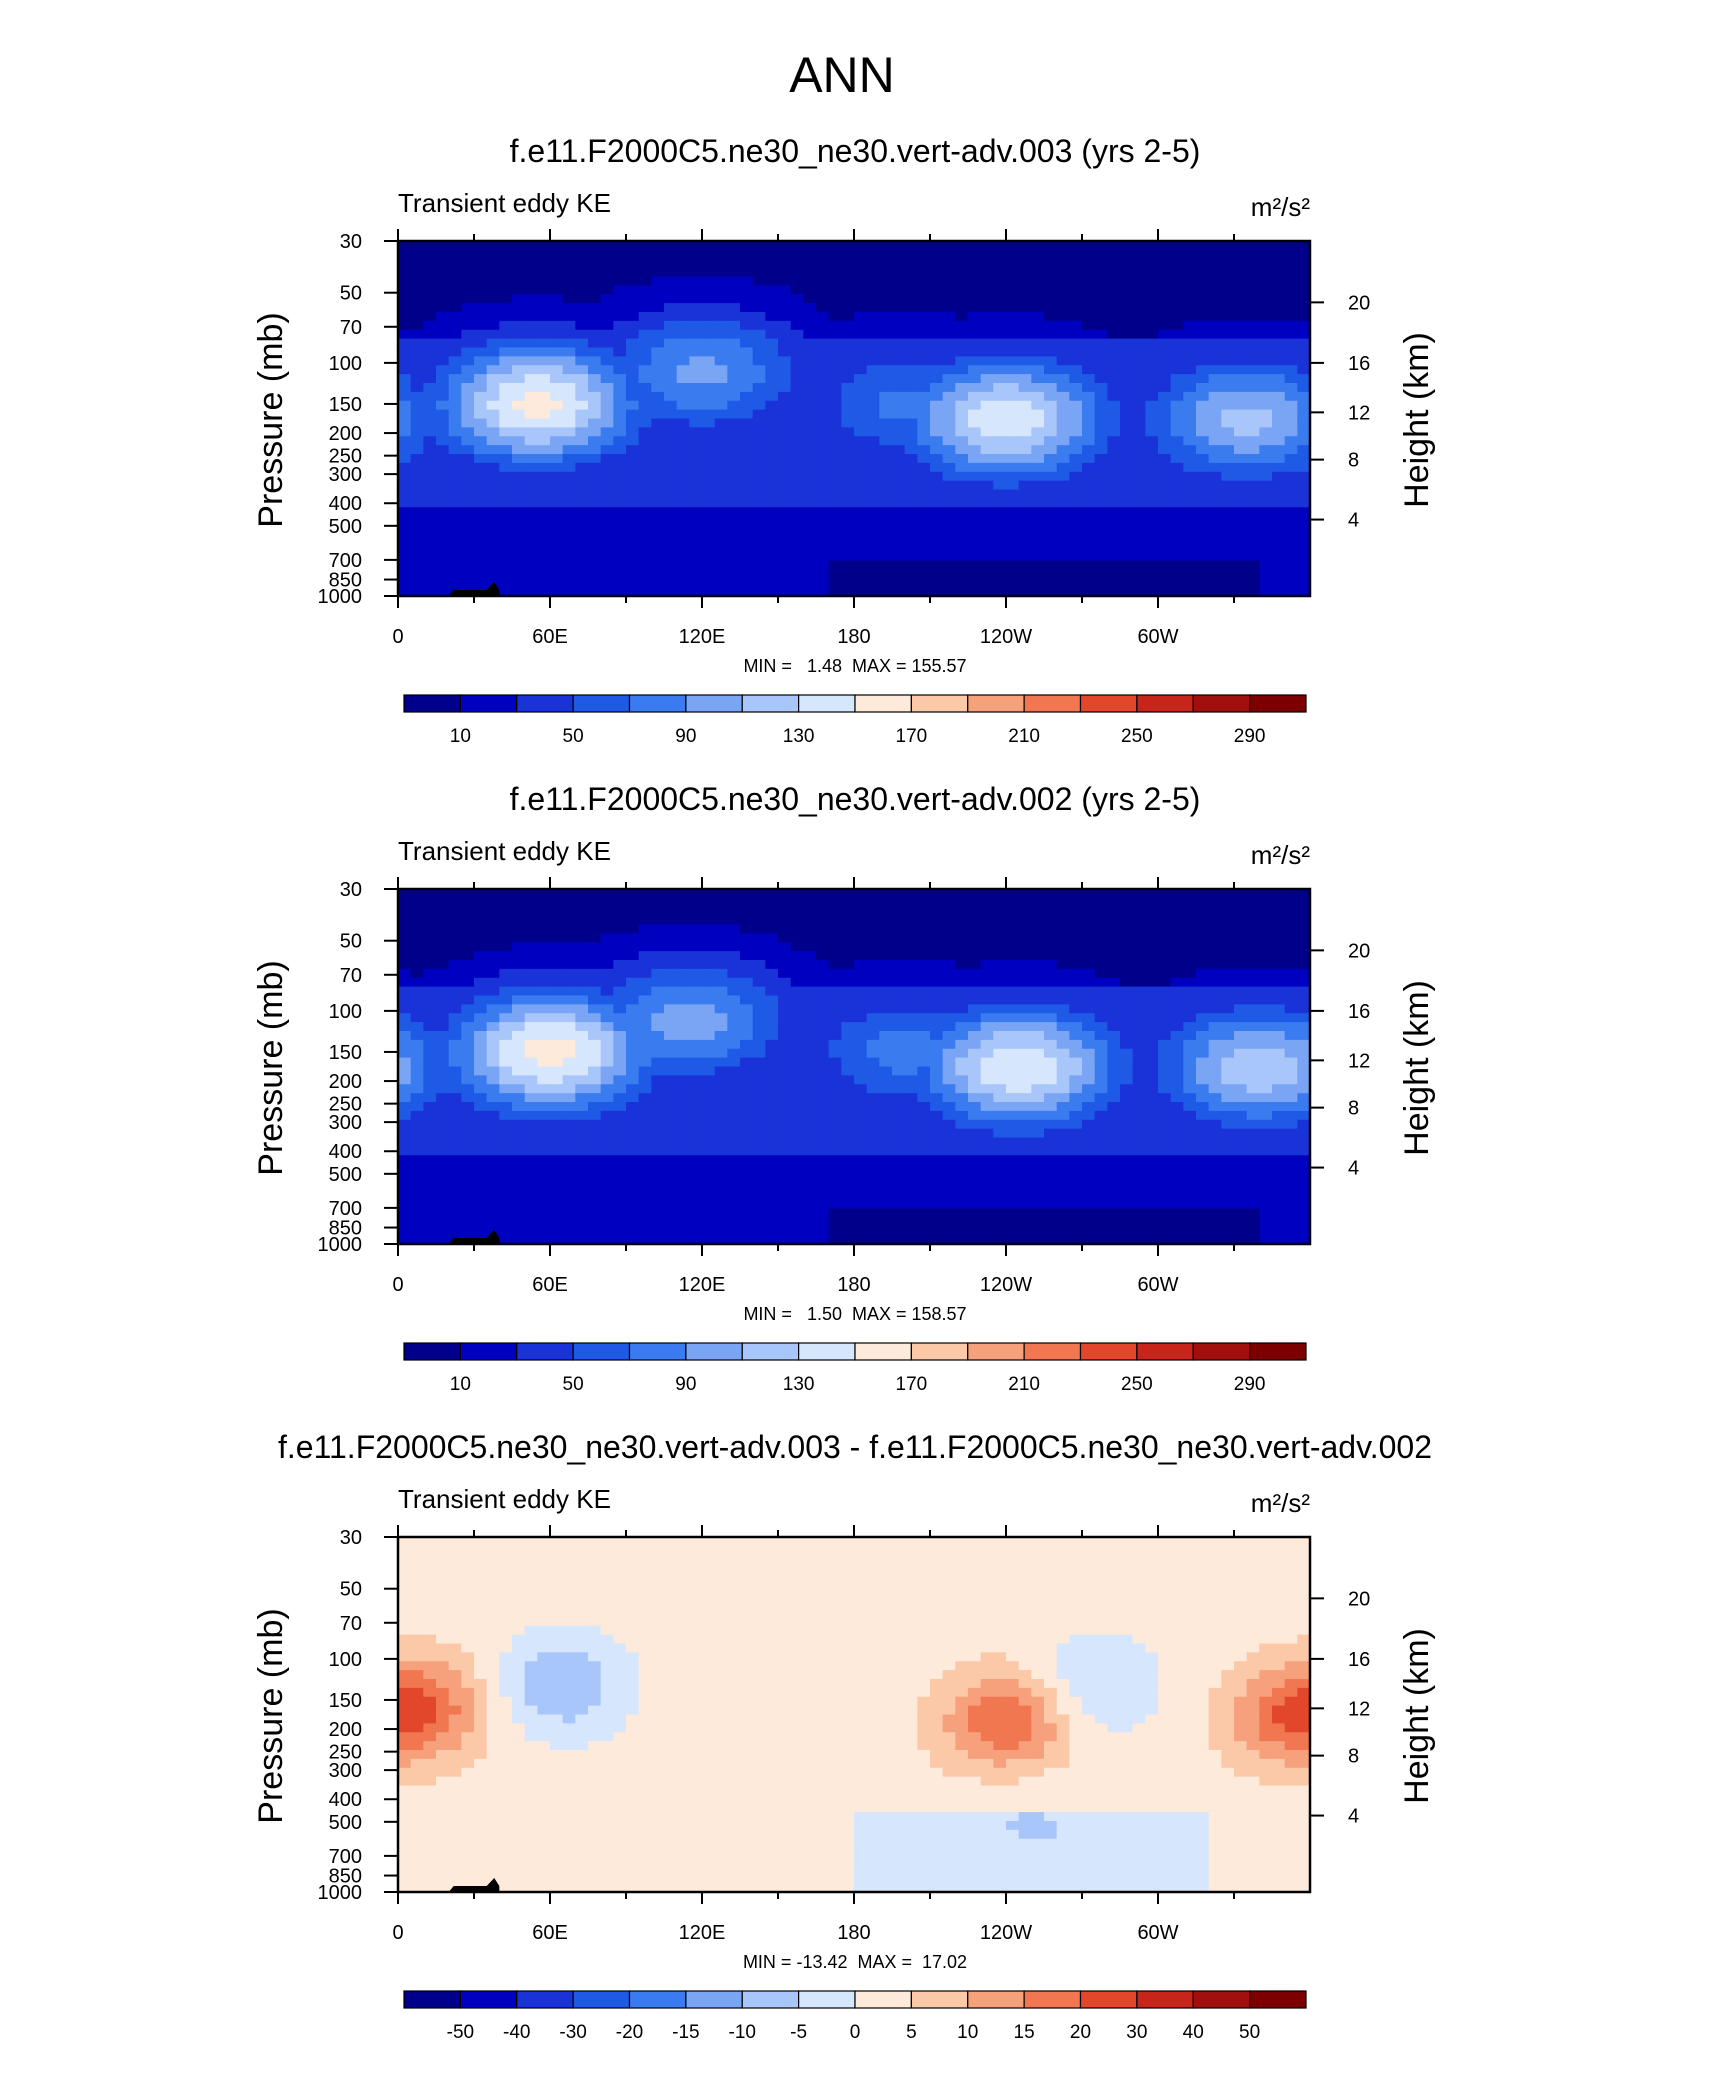 This screenshot has width=1710, height=2074. I want to click on y-axis-label: Pressure (mb), so click(271, 419).